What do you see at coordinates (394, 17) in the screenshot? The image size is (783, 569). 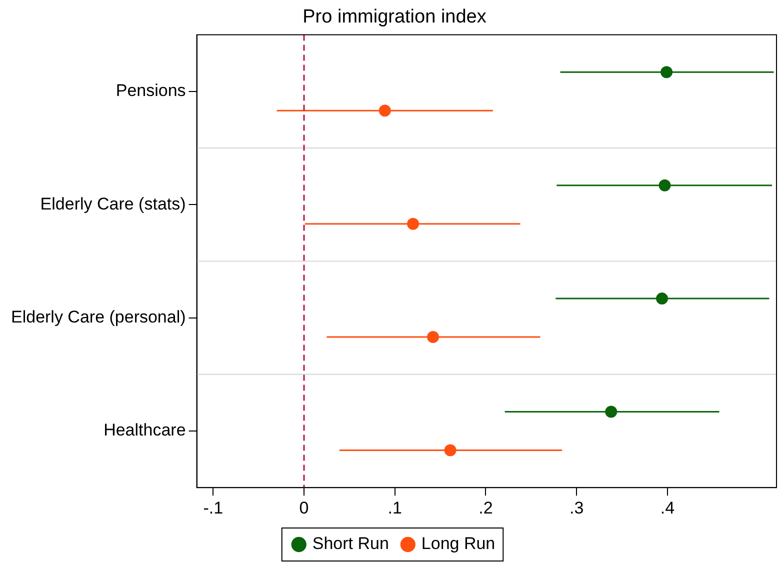 I see `chart-title: Pro immigration index` at bounding box center [394, 17].